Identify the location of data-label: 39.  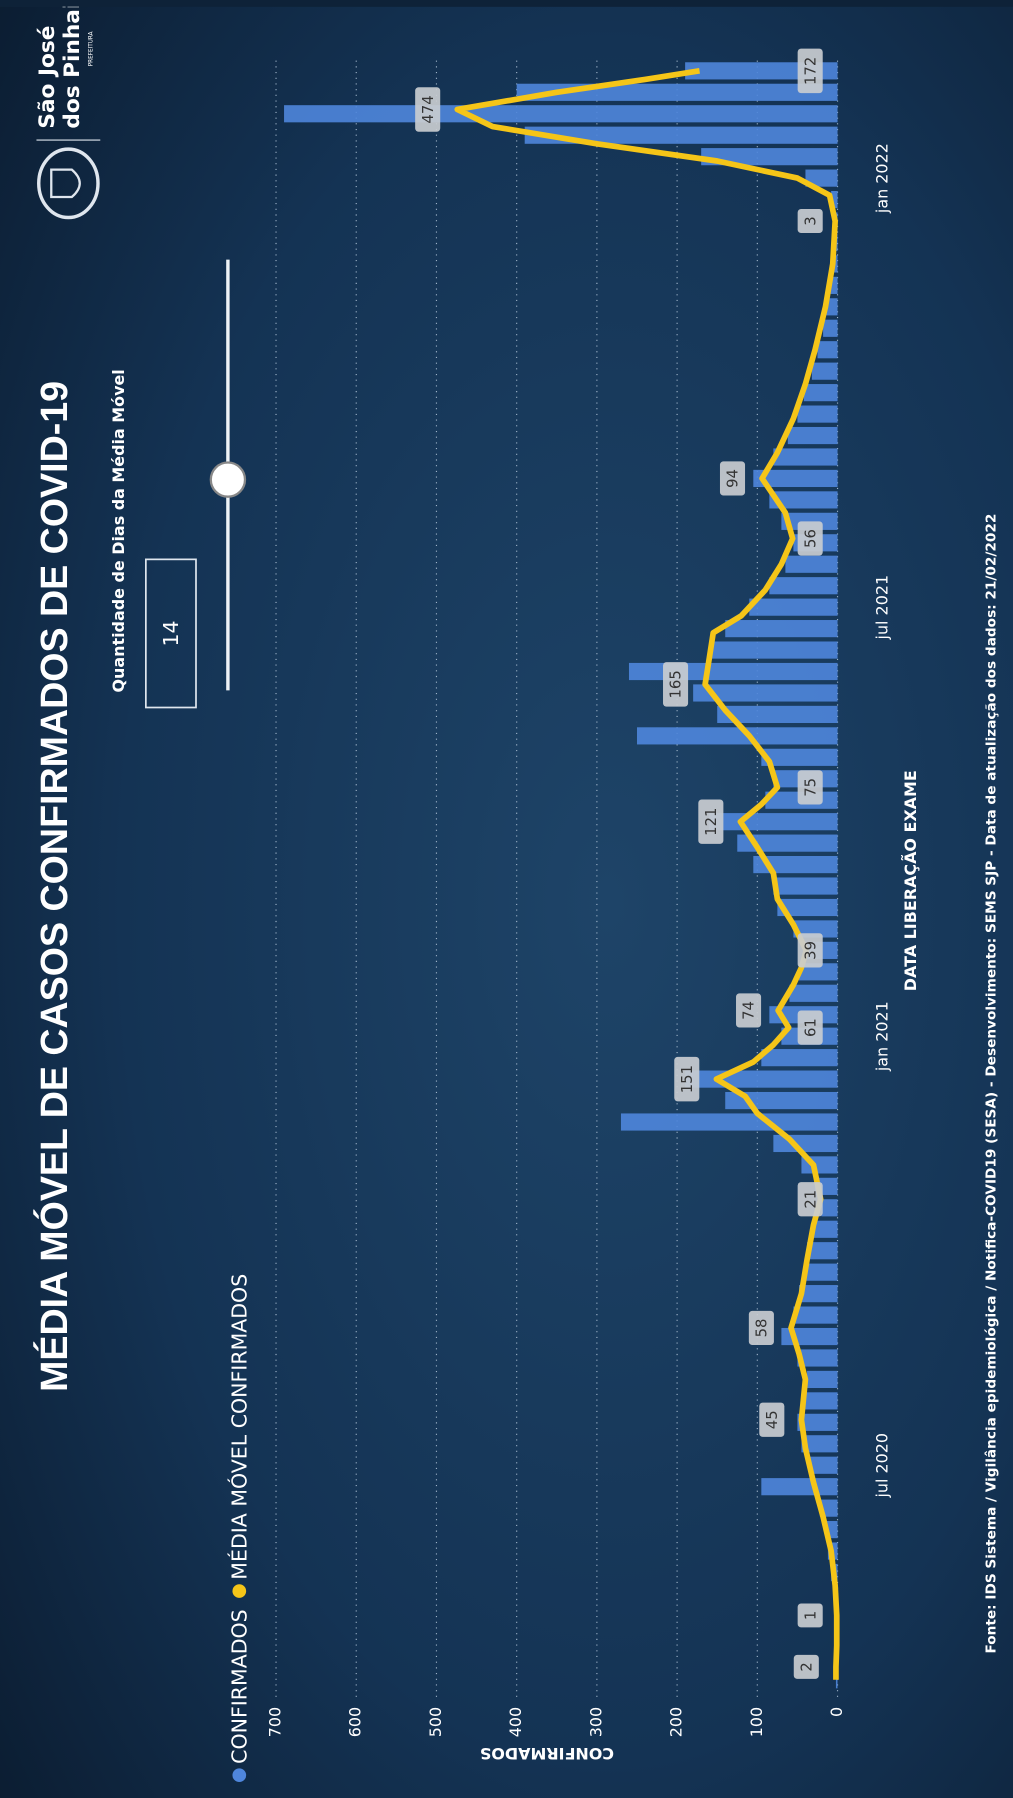
(810, 950).